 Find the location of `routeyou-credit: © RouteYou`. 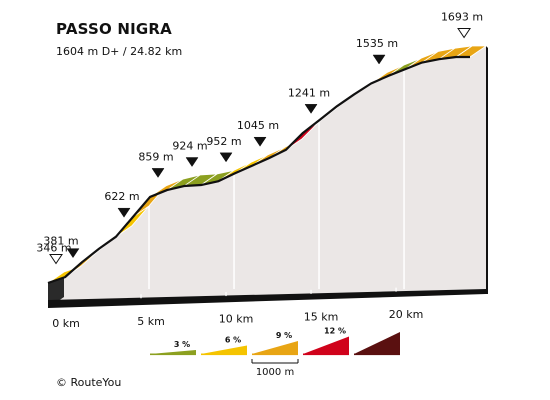

routeyou-credit: © RouteYou is located at coordinates (89, 382).